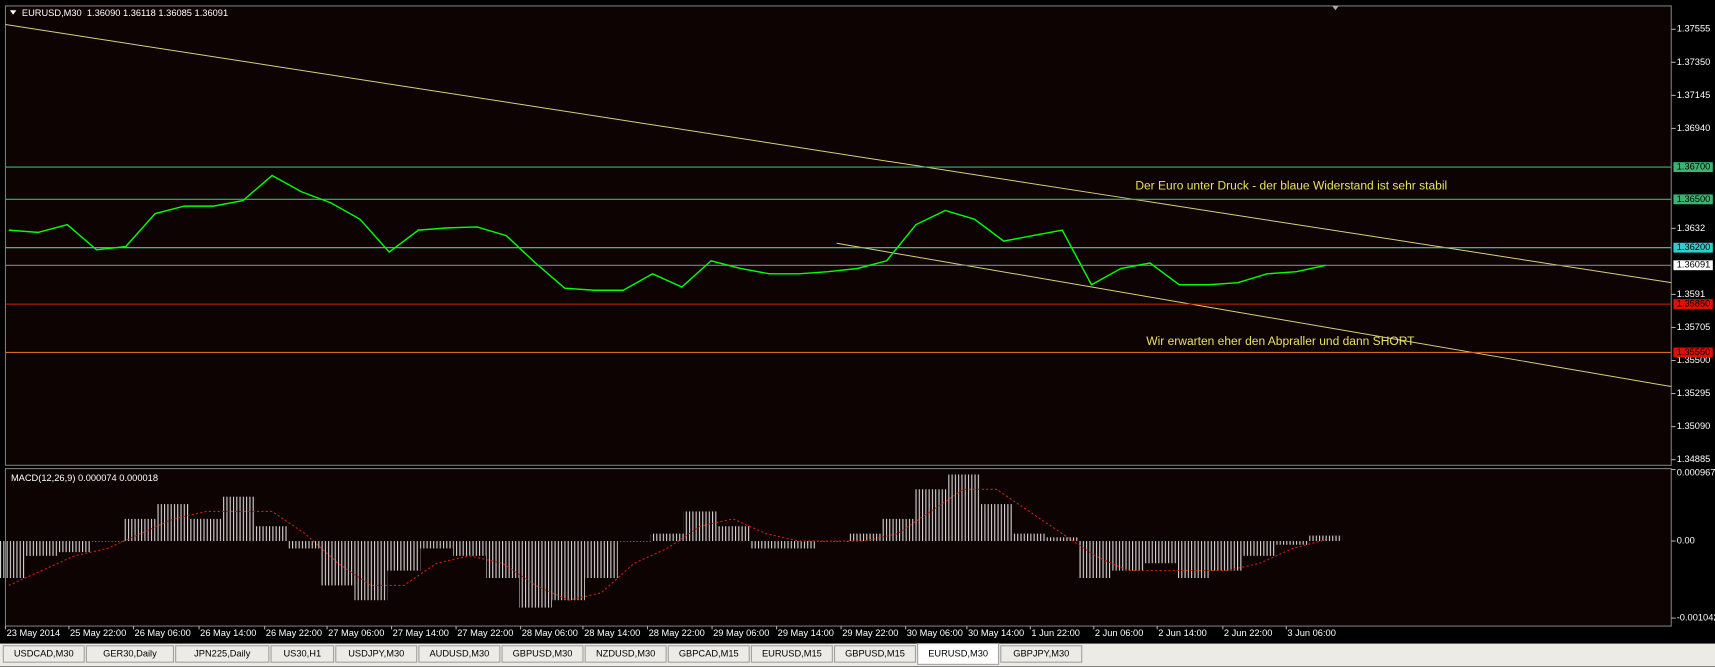 The image size is (1715, 667). Describe the element at coordinates (1694, 327) in the screenshot. I see `price-tick-label: 1.35705` at that location.